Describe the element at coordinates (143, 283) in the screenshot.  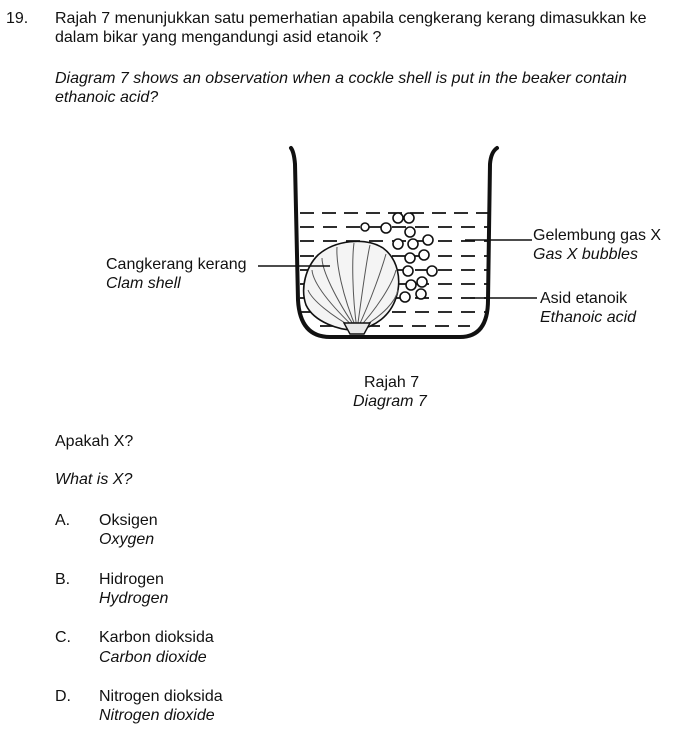
I see `label-shell-english: Clam shell` at that location.